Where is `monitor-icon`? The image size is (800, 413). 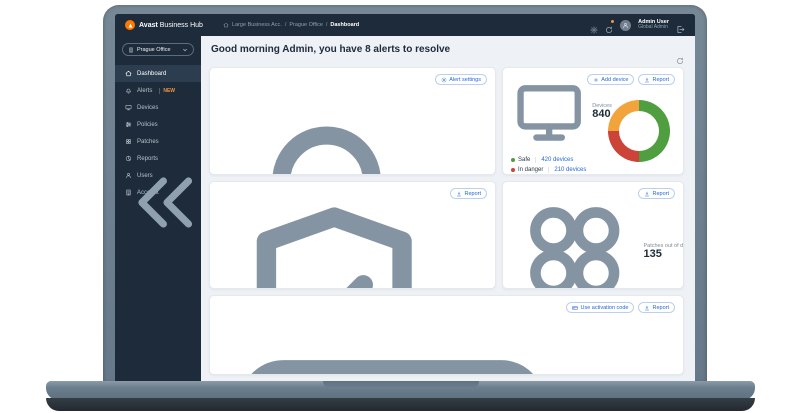
monitor-icon is located at coordinates (549, 112).